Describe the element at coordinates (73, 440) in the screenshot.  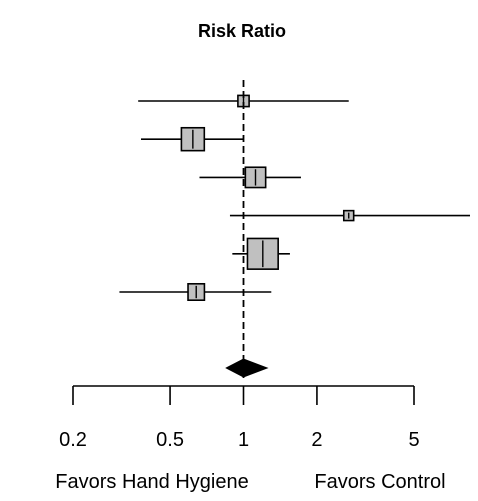
I see `x-tick-label-1: 0.2` at that location.